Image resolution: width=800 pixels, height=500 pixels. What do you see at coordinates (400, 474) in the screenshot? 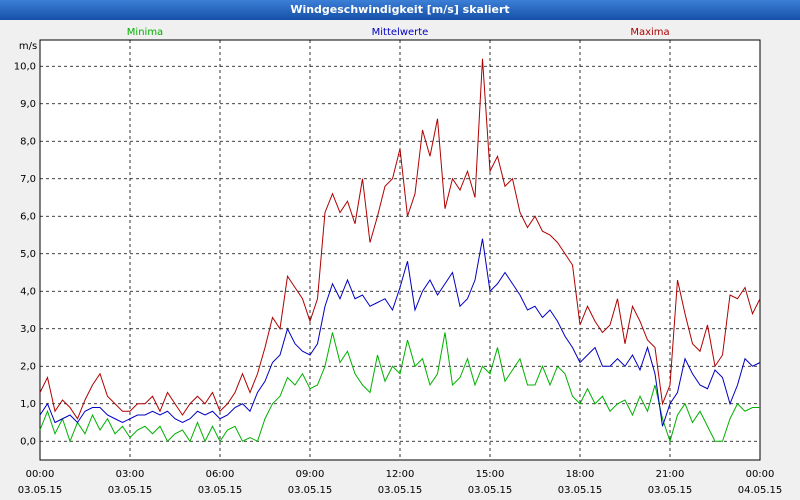
I see `x-tick-label: 12:00` at bounding box center [400, 474].